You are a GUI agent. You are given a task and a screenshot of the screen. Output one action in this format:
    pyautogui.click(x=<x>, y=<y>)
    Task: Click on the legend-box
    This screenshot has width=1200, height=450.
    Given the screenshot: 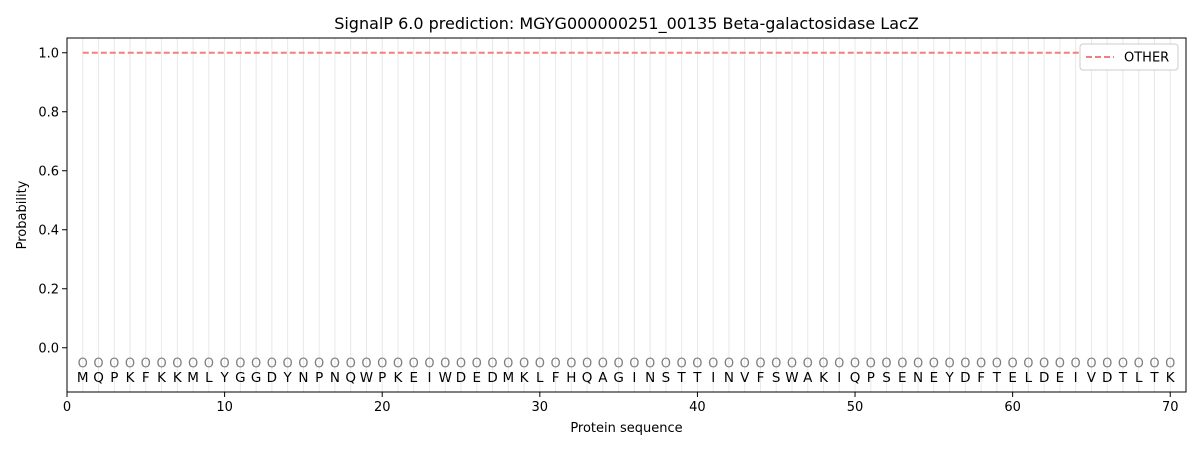 What is the action you would take?
    pyautogui.click(x=1129, y=57)
    